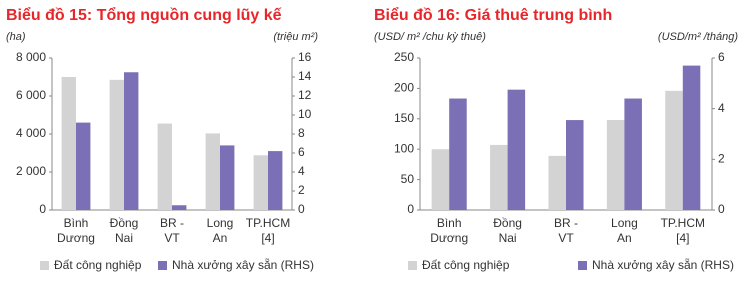  I want to click on y-axis-label: (USD/ m² /chu kỳ thuê), so click(430, 37).